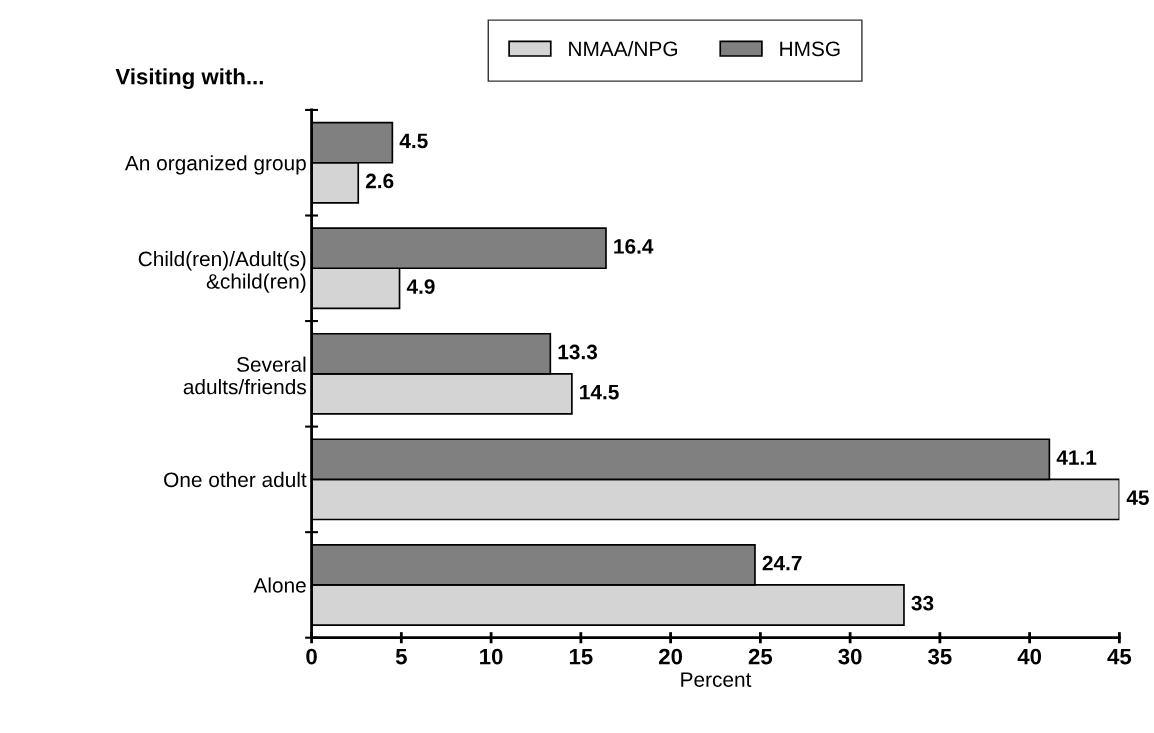 Image resolution: width=1154 pixels, height=733 pixels. Describe the element at coordinates (1119, 656) in the screenshot. I see `x-tick-label: 45` at that location.